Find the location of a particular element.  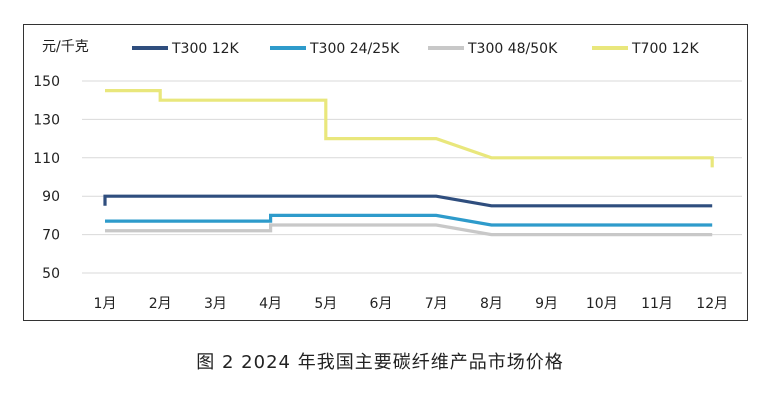

legend-entry: T300 24/25K is located at coordinates (354, 49).